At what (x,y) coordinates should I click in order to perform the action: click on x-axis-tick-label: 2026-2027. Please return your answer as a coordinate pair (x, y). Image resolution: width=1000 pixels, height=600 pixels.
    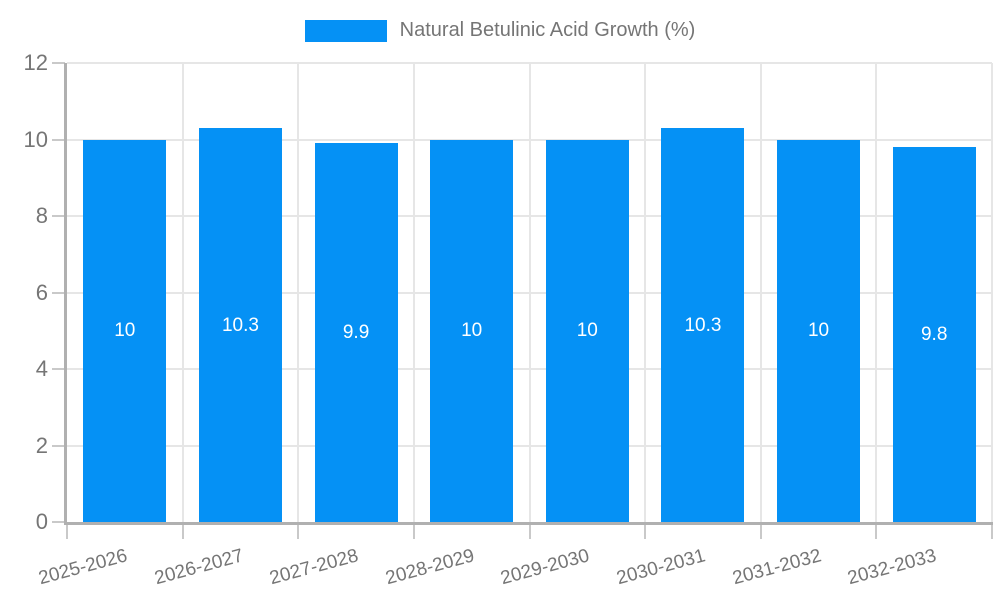
    Looking at the image, I should click on (198, 567).